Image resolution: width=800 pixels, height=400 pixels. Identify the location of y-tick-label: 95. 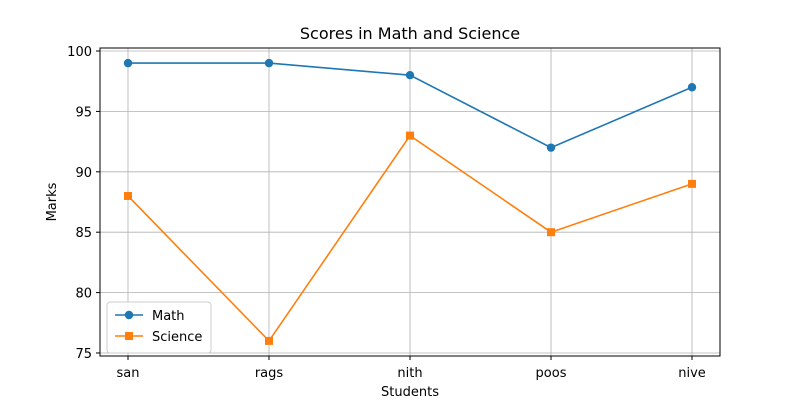
(83, 112).